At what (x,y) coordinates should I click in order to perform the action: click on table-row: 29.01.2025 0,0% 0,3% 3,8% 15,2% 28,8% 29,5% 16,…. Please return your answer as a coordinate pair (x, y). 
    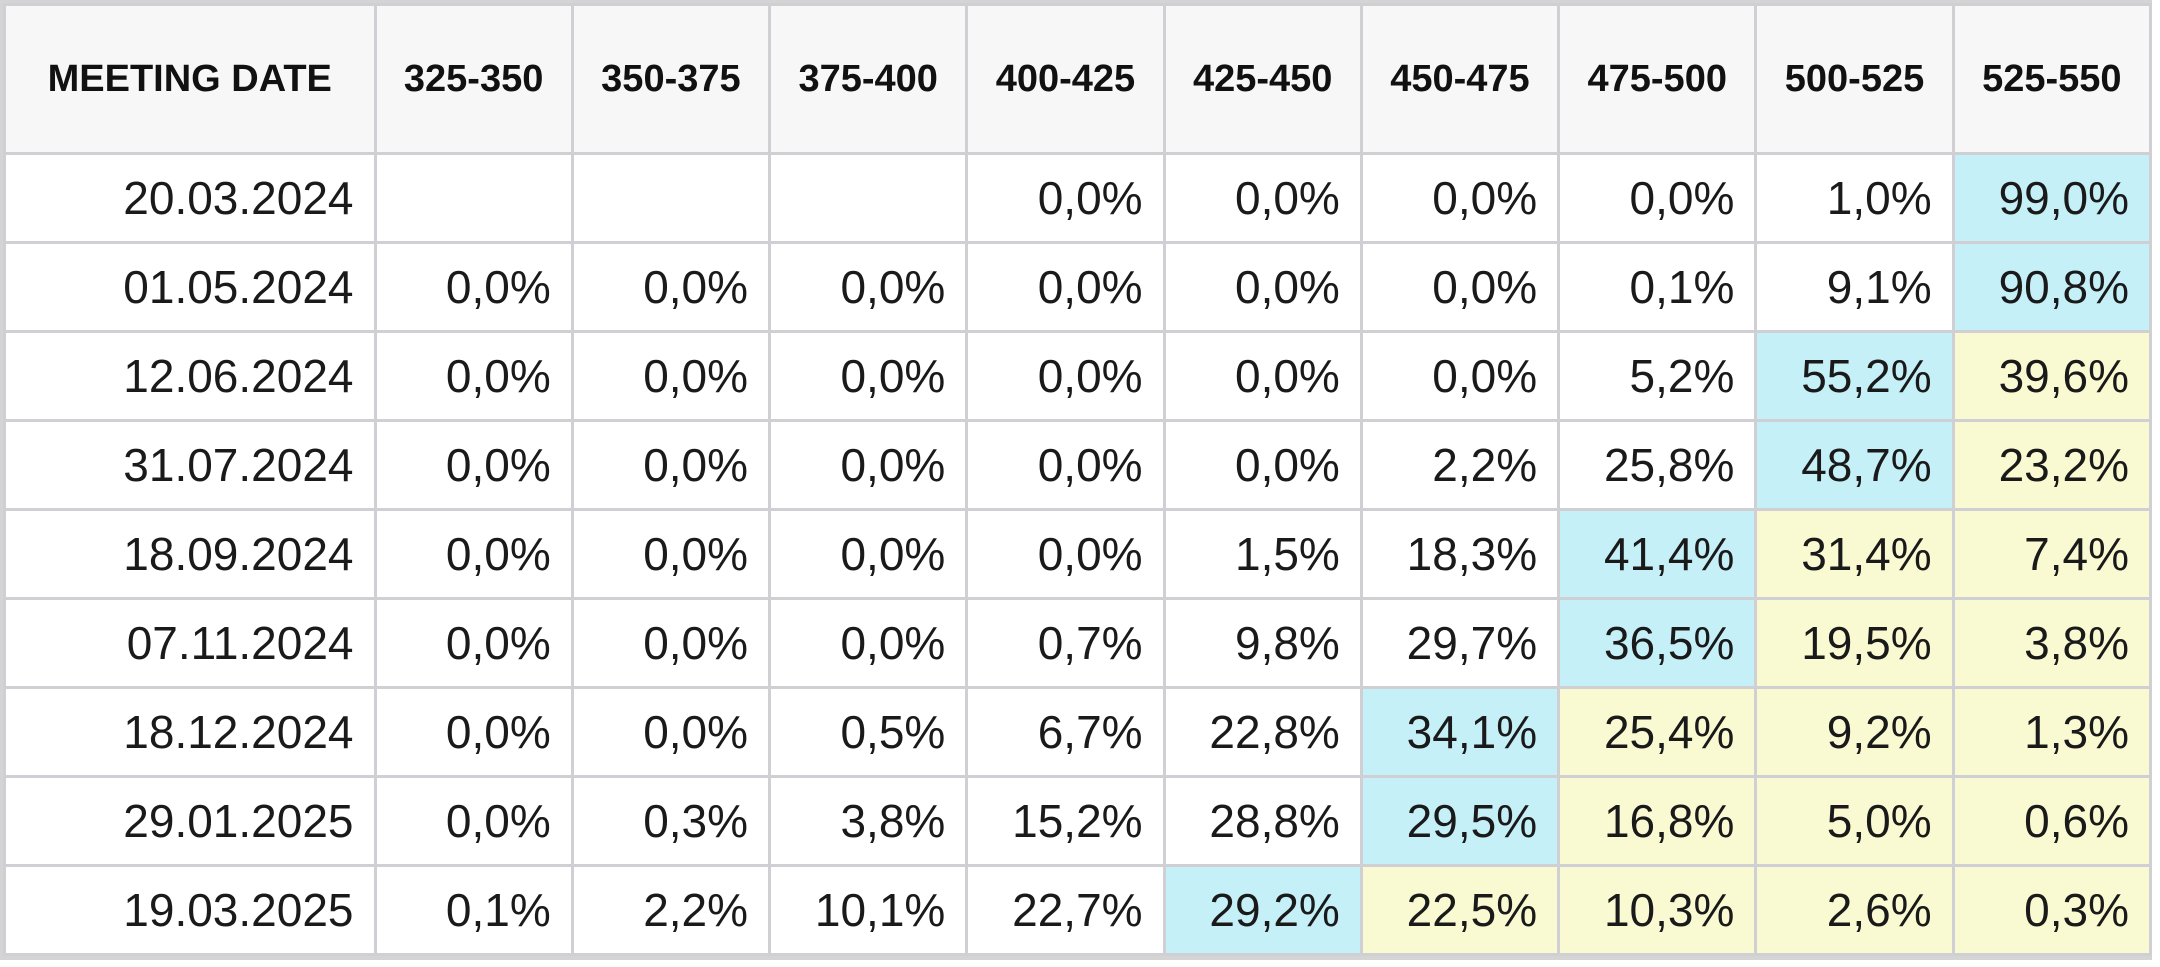
    Looking at the image, I should click on (1078, 821).